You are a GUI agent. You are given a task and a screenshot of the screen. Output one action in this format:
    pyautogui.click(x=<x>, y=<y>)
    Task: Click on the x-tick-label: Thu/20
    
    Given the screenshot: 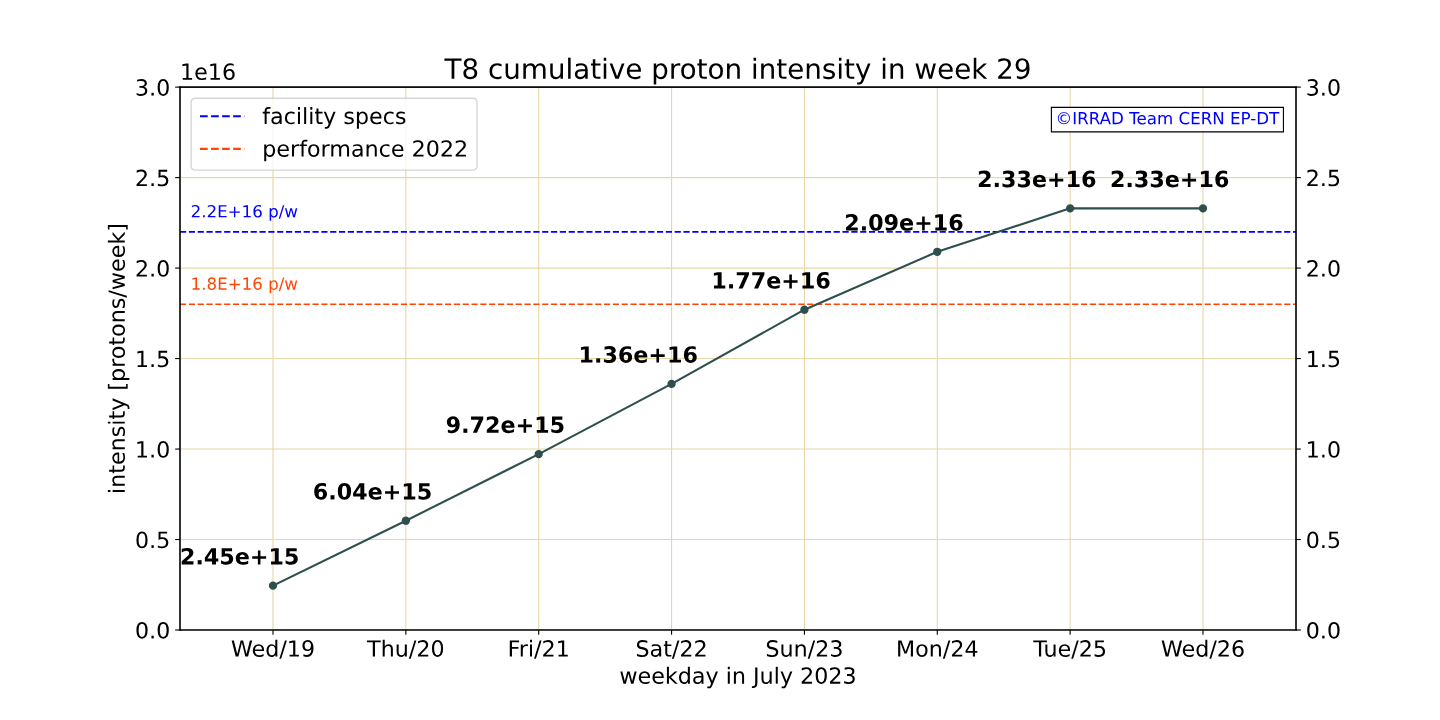 What is the action you would take?
    pyautogui.click(x=405, y=649)
    